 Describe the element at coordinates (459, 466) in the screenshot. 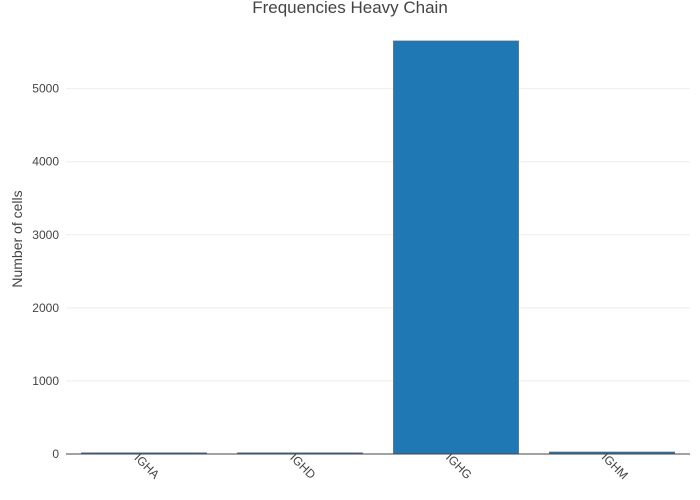

I see `x-tick-label-ighg: IGHG` at that location.